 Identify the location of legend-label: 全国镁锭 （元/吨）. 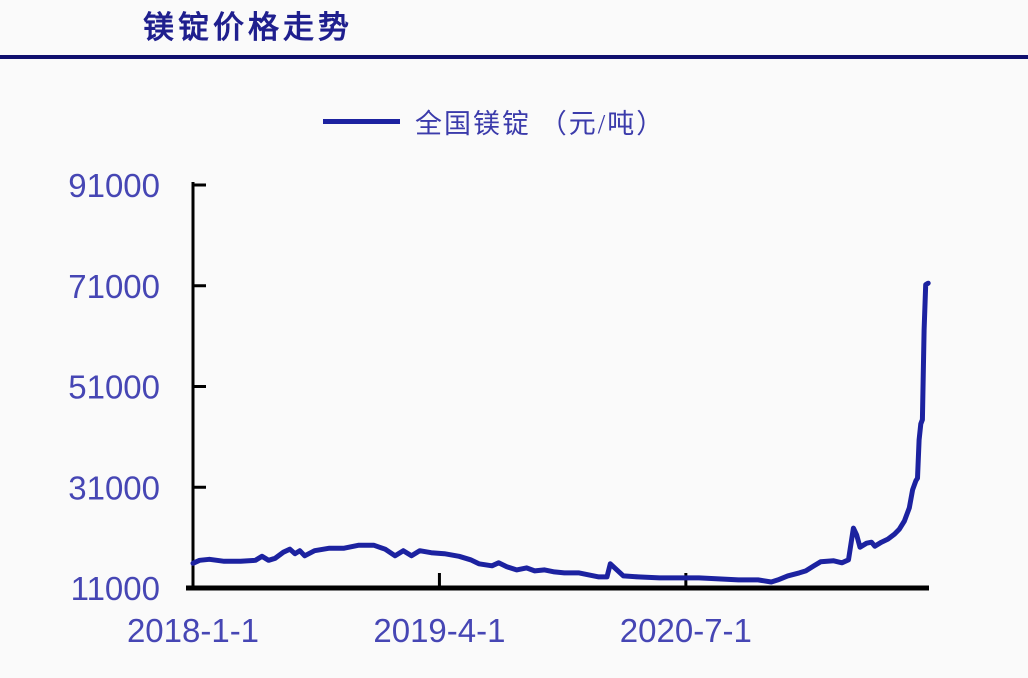
(540, 124).